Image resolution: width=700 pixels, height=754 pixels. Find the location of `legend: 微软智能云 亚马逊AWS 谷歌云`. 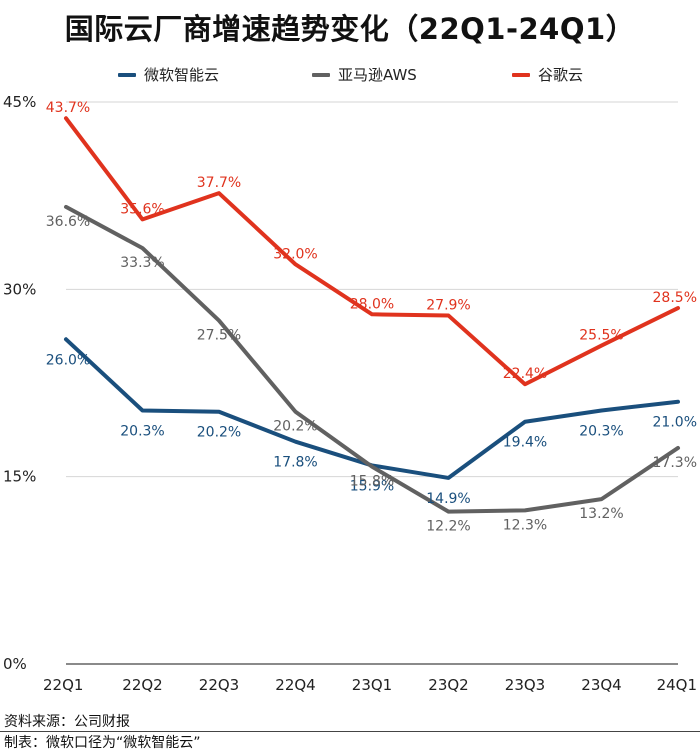

legend: 微软智能云 亚马逊AWS 谷歌云 is located at coordinates (350, 76).